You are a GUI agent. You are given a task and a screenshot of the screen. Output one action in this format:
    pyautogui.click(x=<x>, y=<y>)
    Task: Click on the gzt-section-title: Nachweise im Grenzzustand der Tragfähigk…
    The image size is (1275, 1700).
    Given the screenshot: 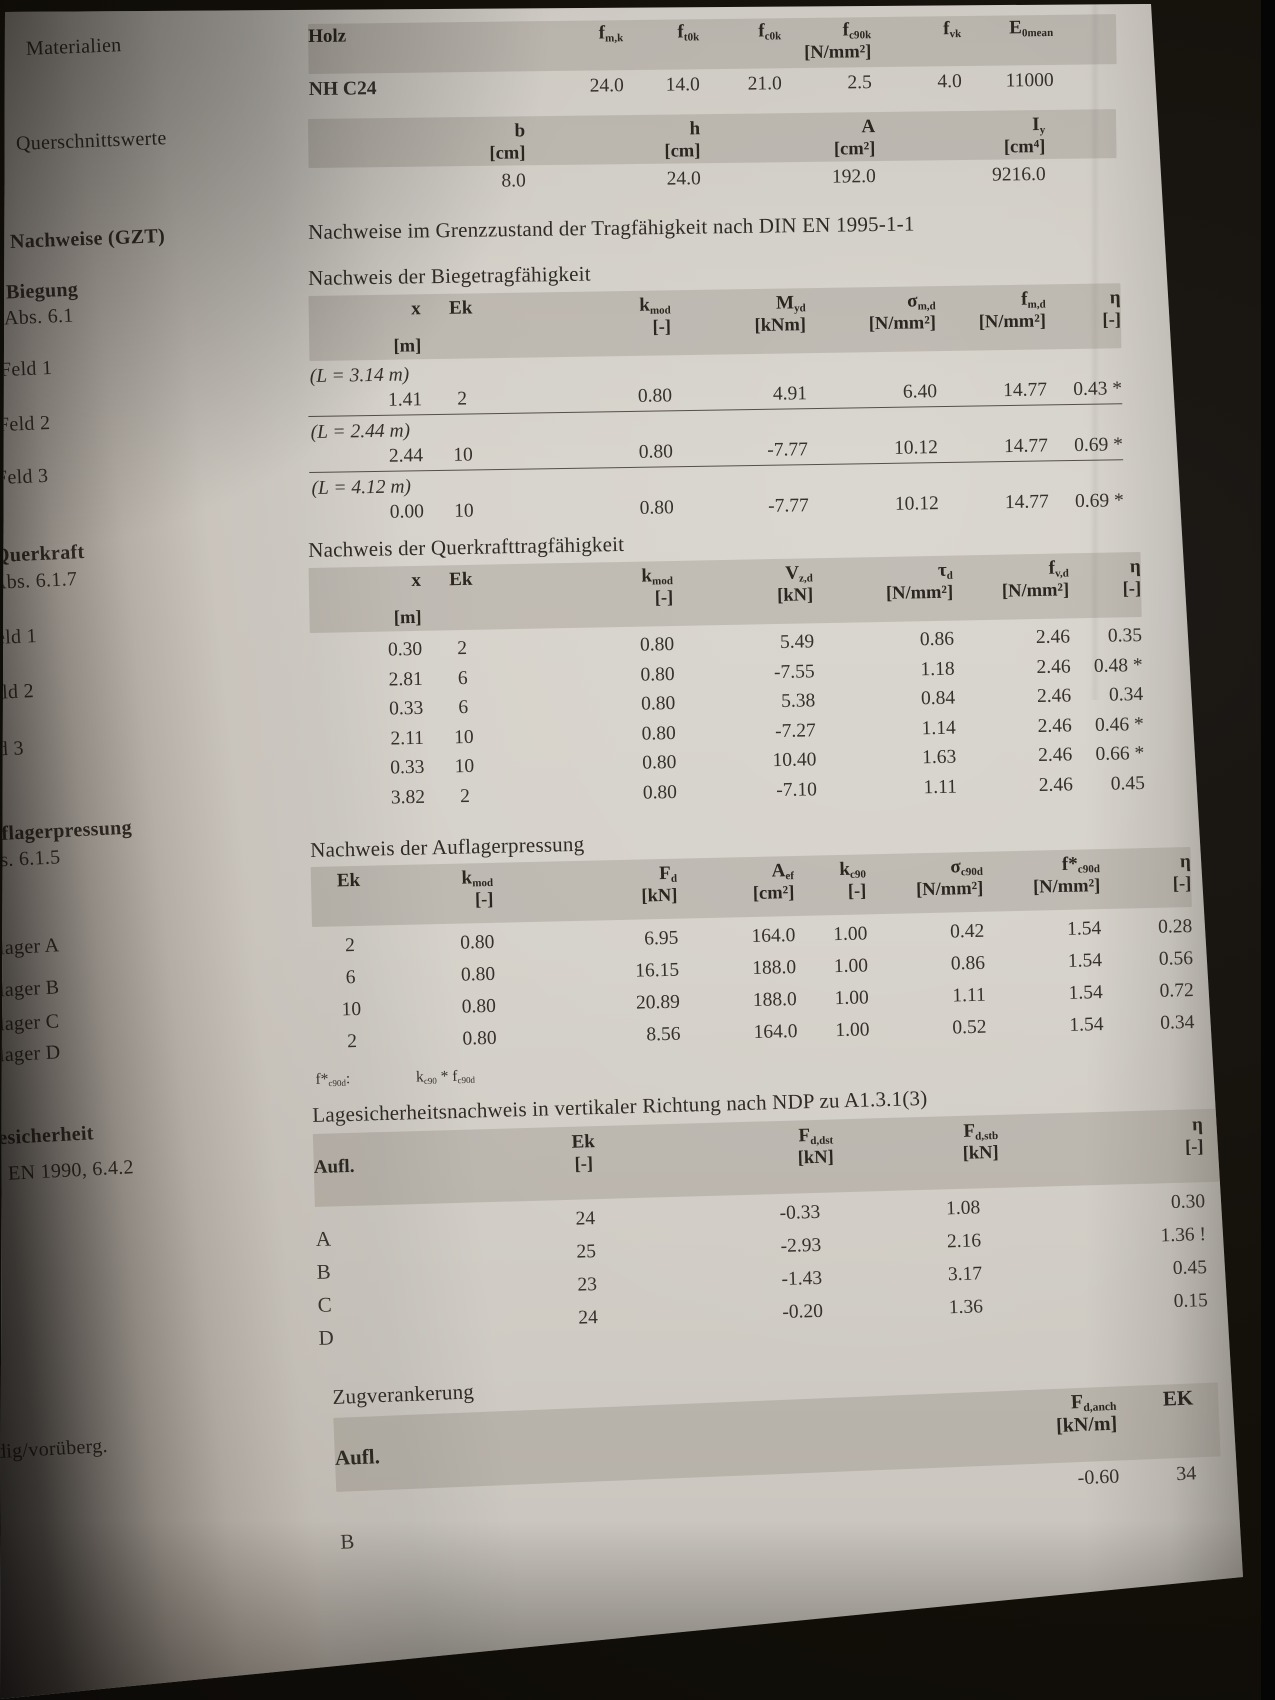 What is the action you would take?
    pyautogui.click(x=611, y=227)
    